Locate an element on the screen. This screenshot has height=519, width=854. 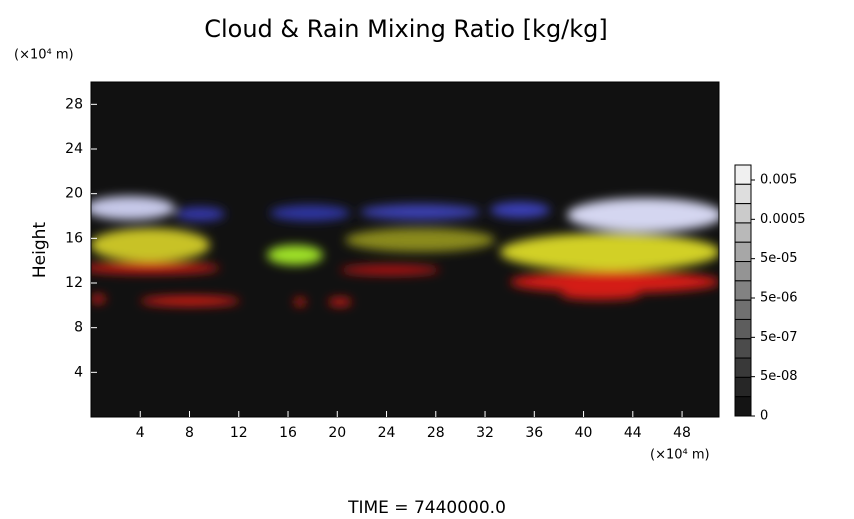
colorbar-label: 5e-06 is located at coordinates (779, 298).